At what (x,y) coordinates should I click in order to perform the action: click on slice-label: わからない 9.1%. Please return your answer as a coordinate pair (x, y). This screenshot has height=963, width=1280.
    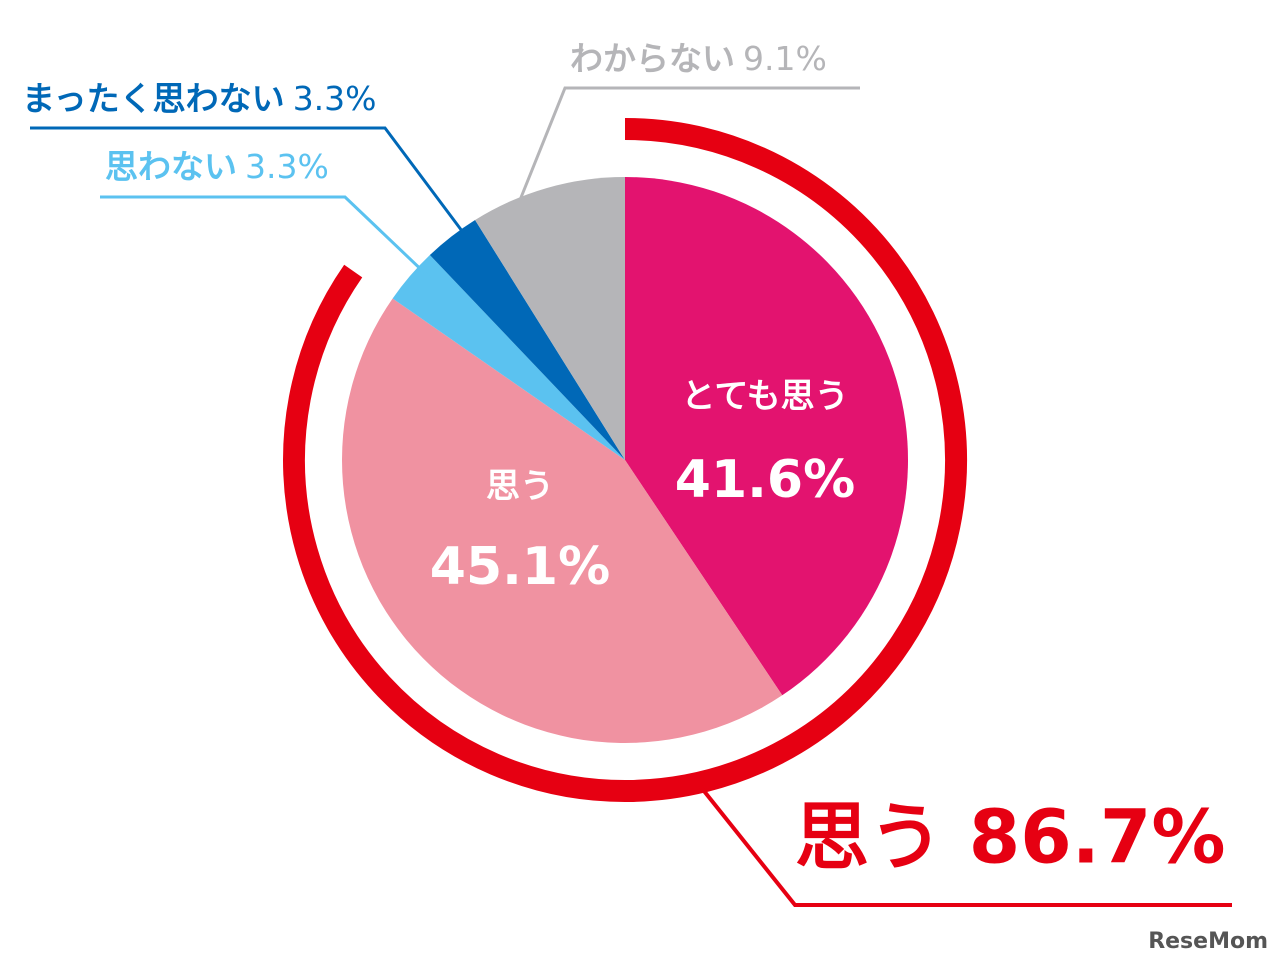
    Looking at the image, I should click on (698, 58).